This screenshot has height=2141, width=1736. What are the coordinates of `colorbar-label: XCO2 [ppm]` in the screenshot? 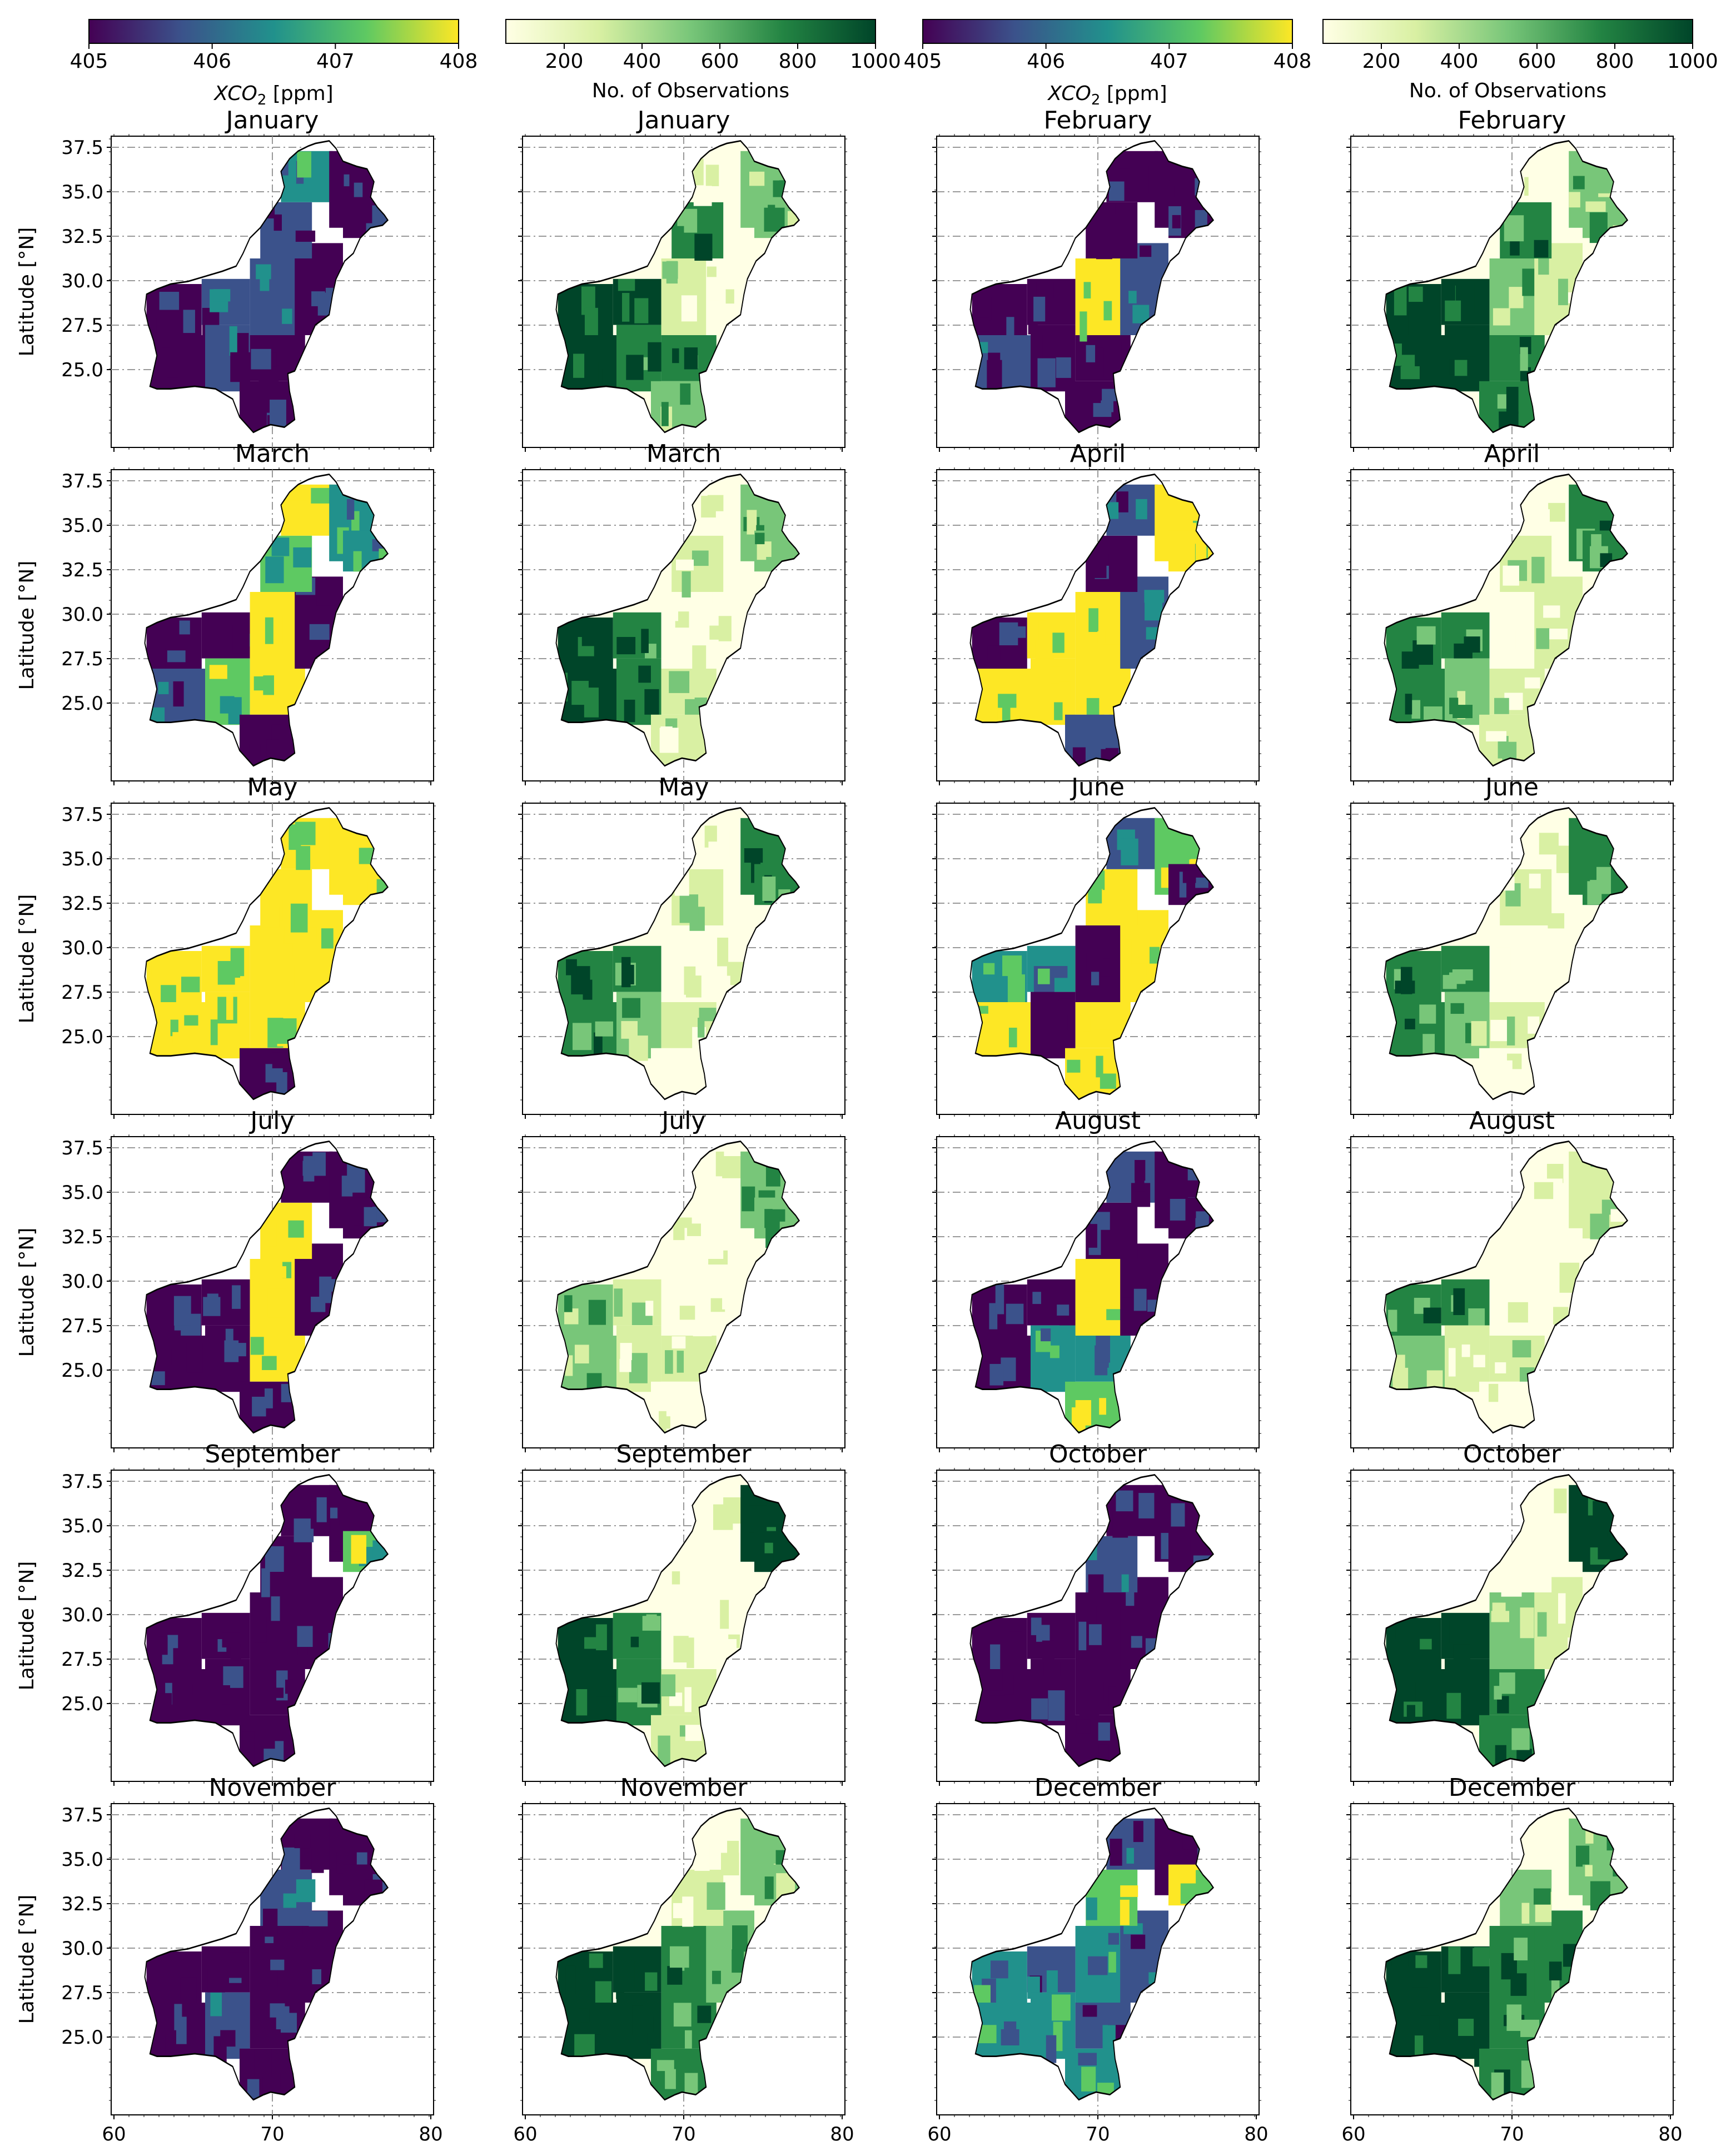 It's located at (273, 95).